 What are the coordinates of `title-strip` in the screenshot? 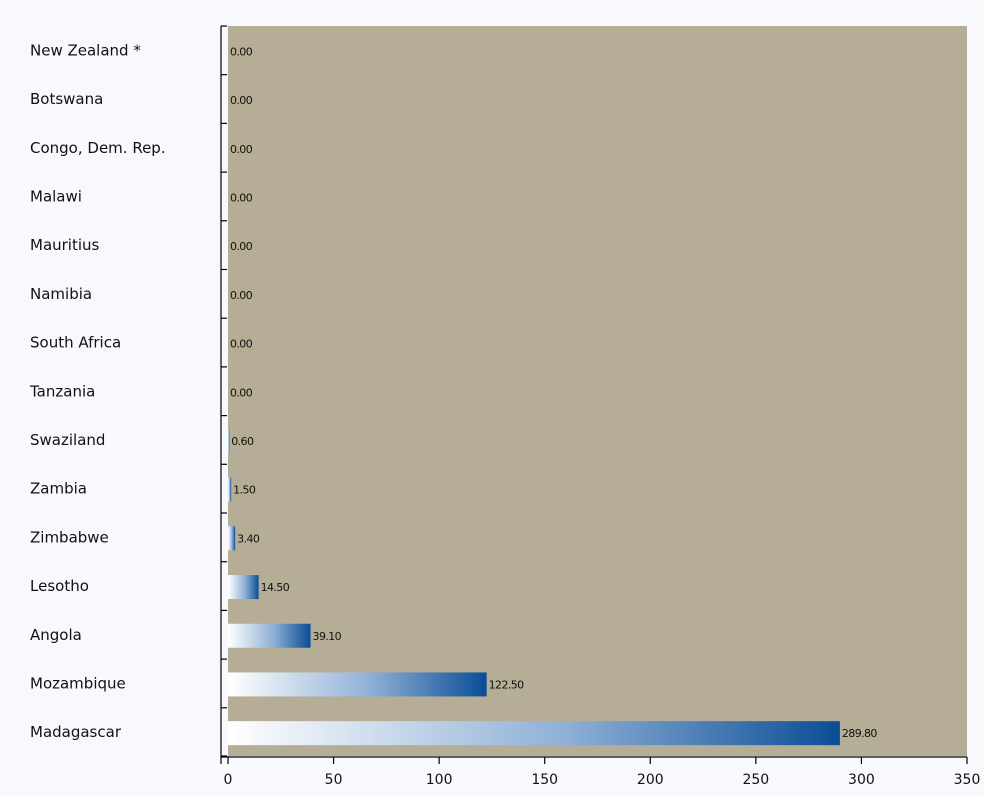 It's located at (492, 4).